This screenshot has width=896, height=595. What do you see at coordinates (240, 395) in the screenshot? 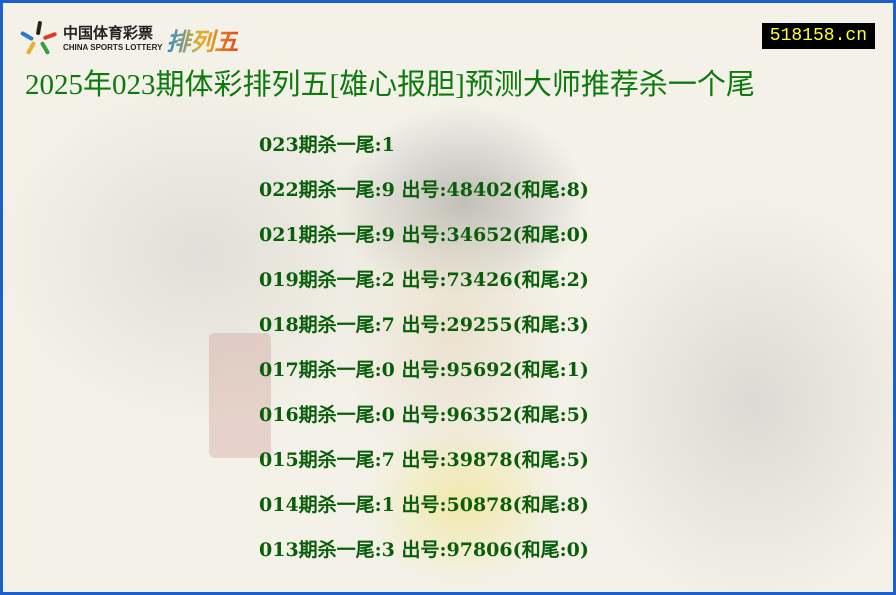
I see `background-seal-image` at bounding box center [240, 395].